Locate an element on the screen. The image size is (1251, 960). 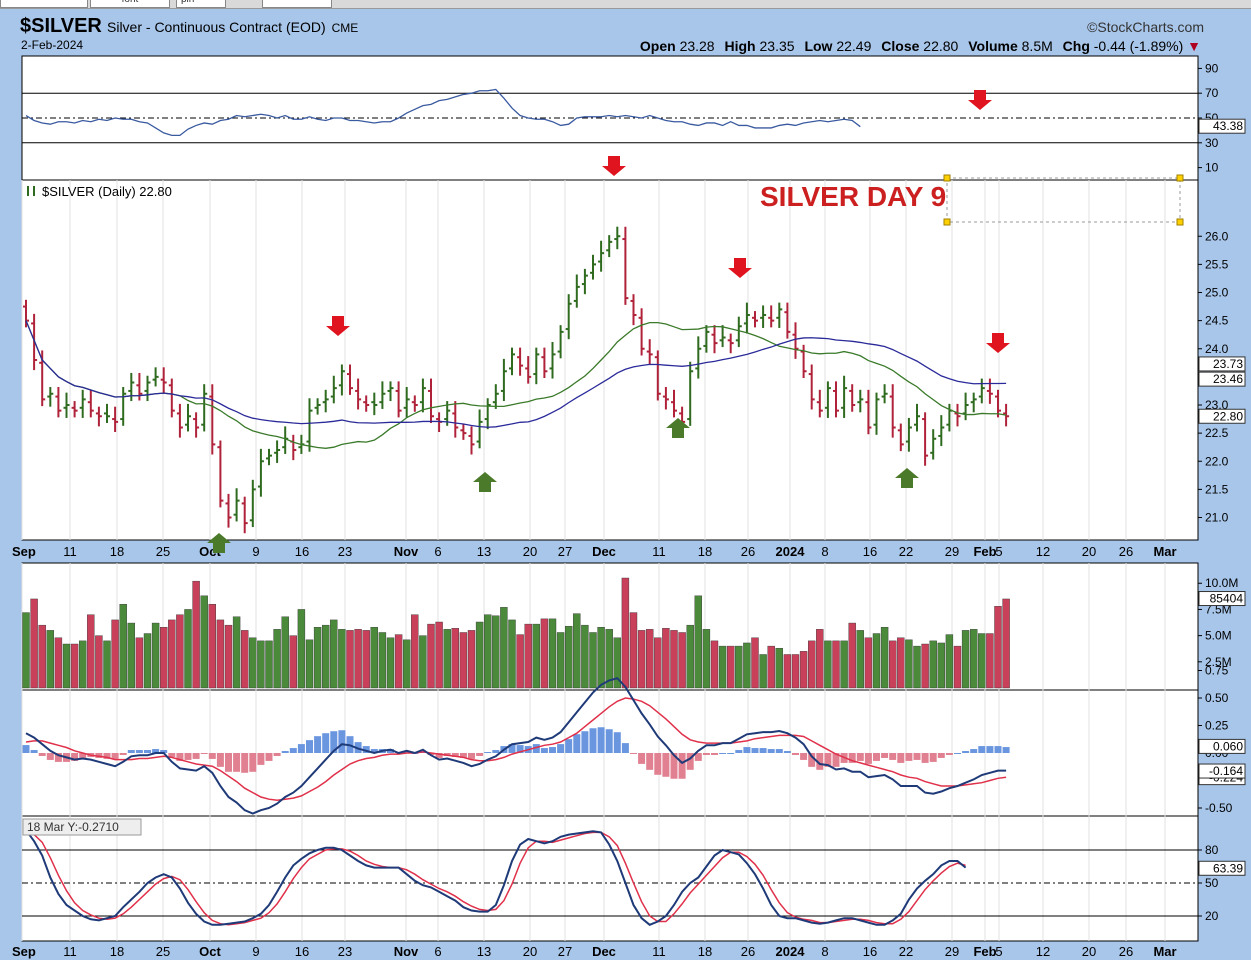
description-text: Silver - Continuous Contract (EOD) is located at coordinates (216, 27).